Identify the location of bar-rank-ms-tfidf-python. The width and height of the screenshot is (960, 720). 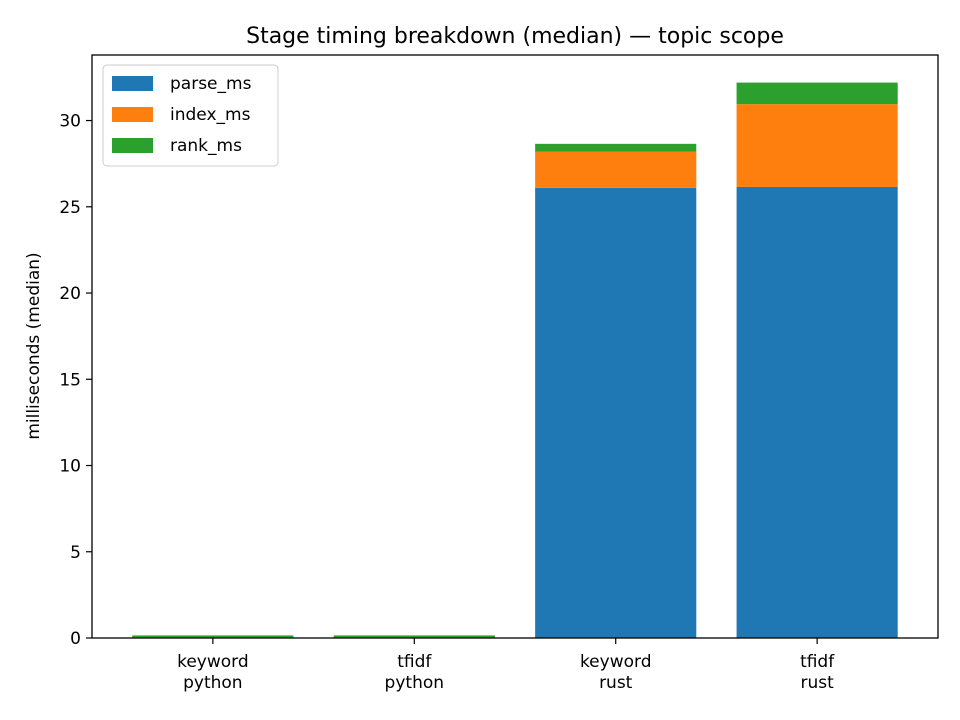
(414, 636).